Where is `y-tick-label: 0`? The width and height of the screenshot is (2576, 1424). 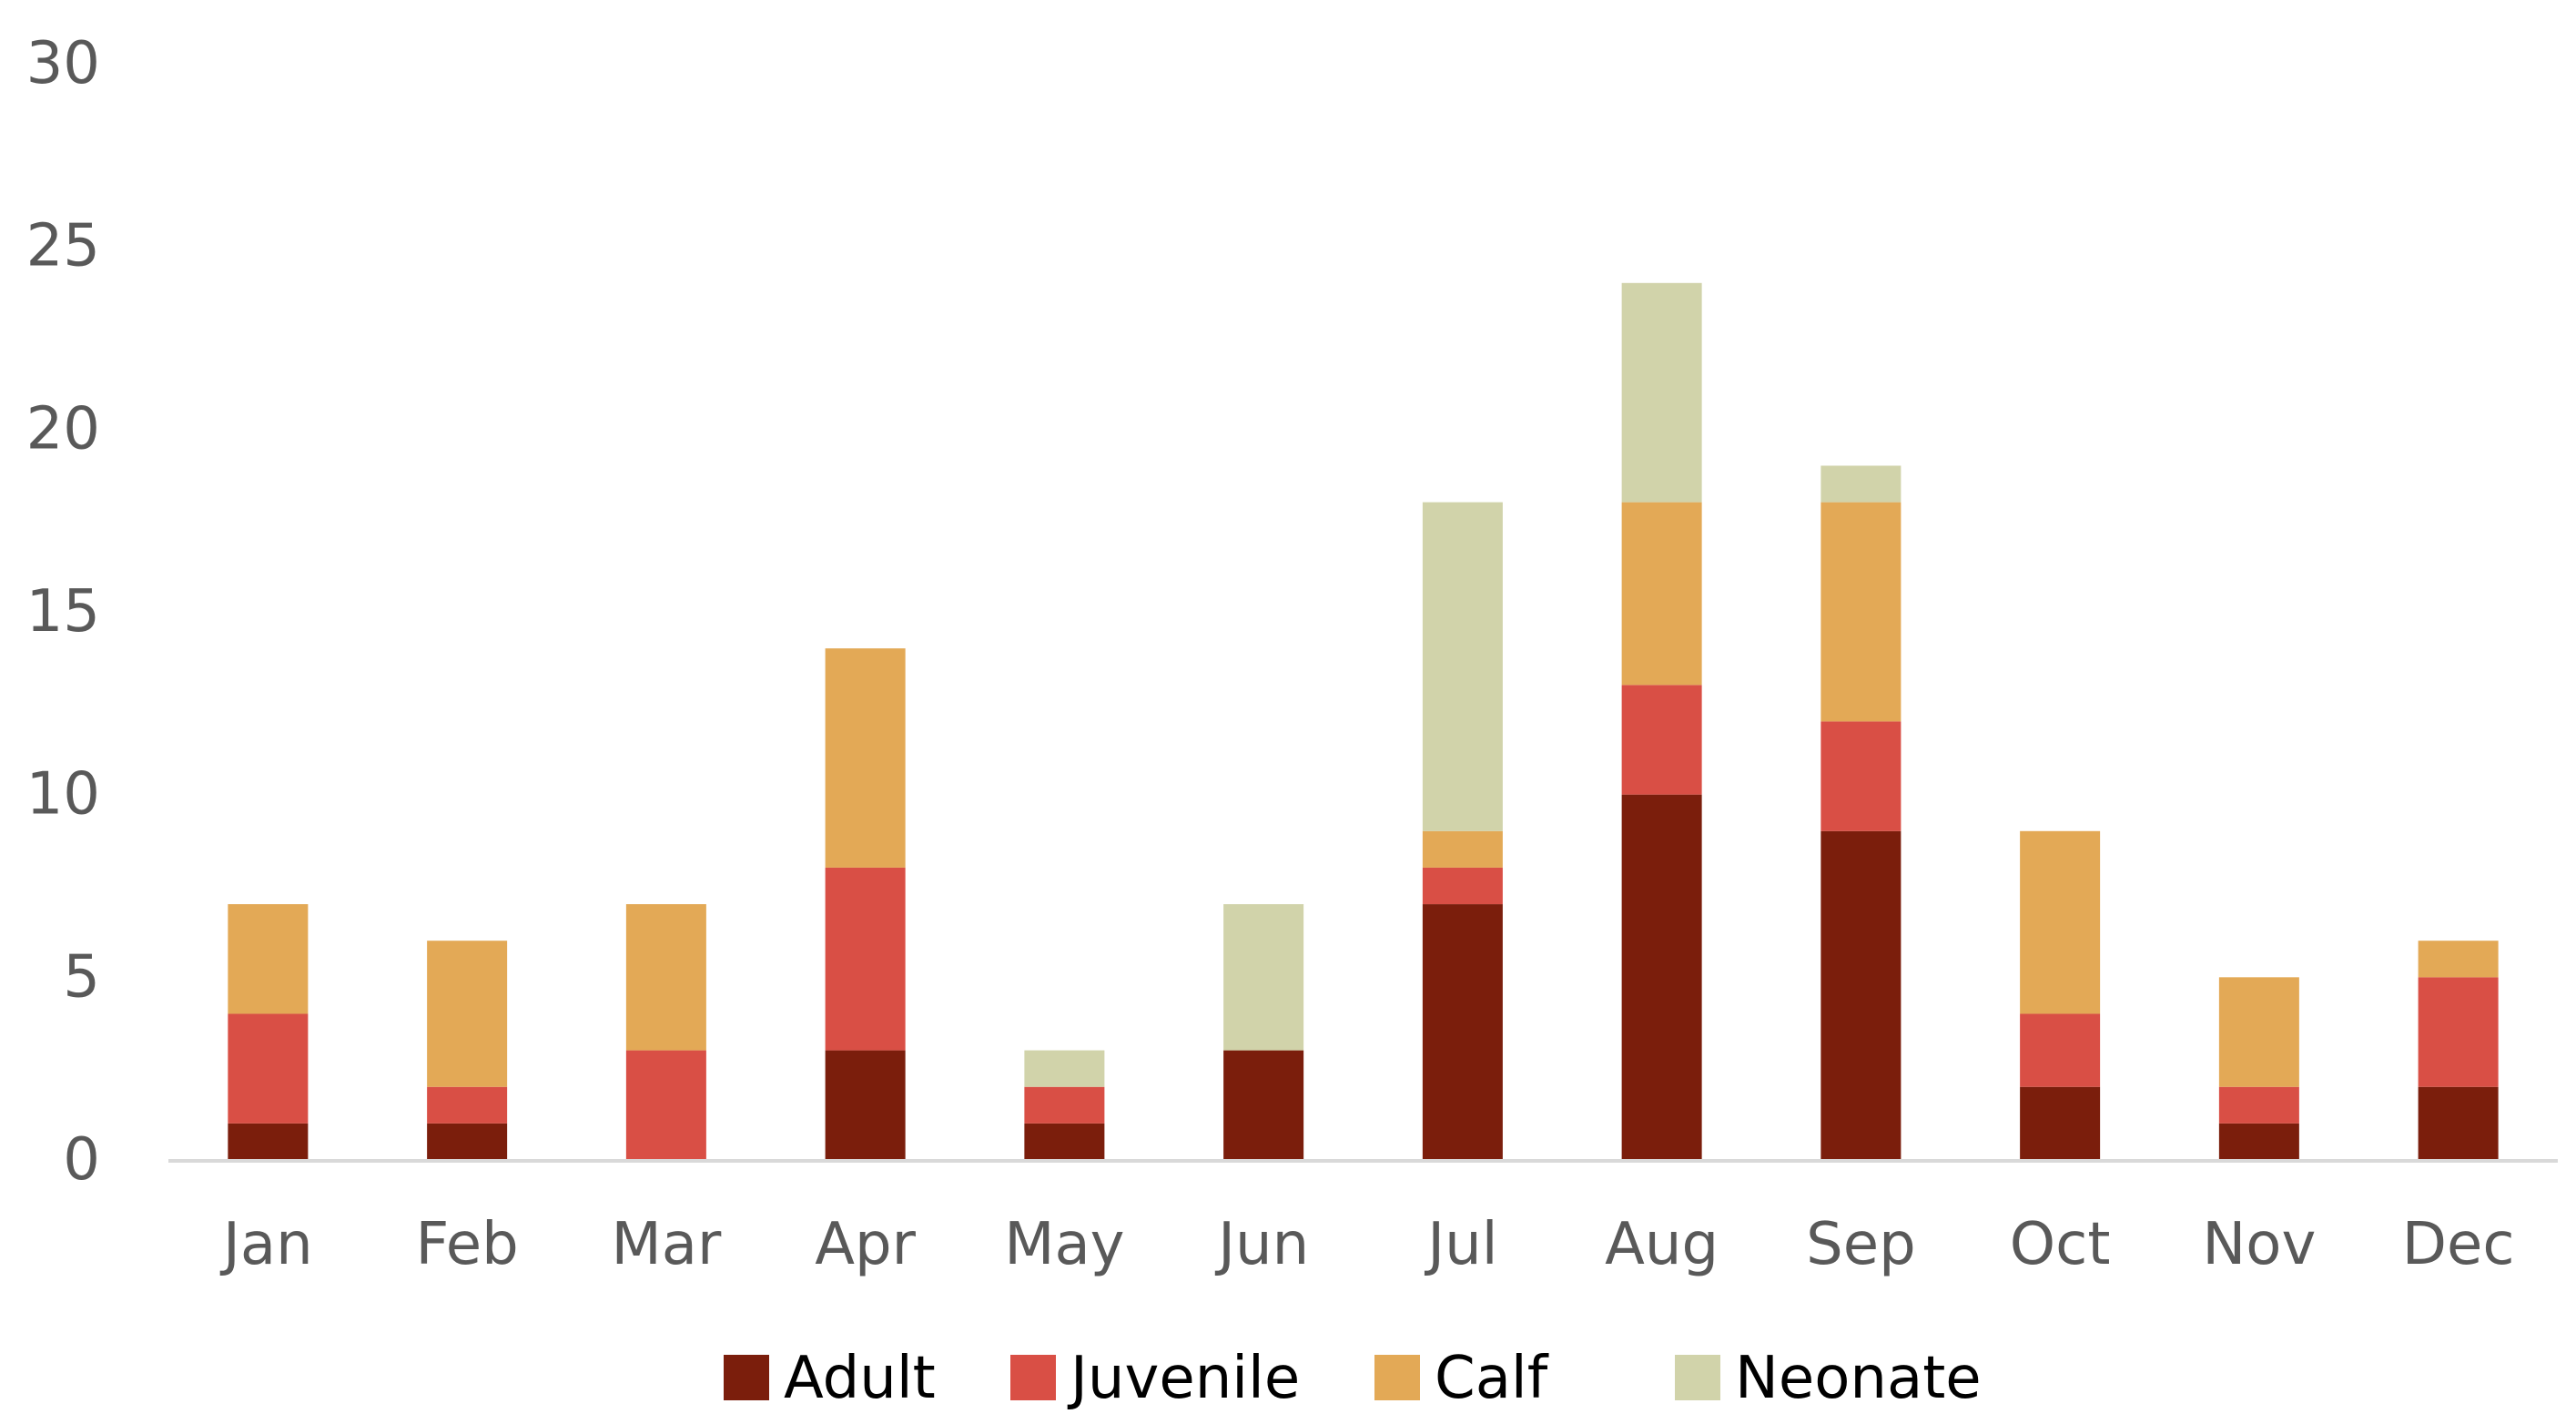
y-tick-label: 0 is located at coordinates (81, 1160).